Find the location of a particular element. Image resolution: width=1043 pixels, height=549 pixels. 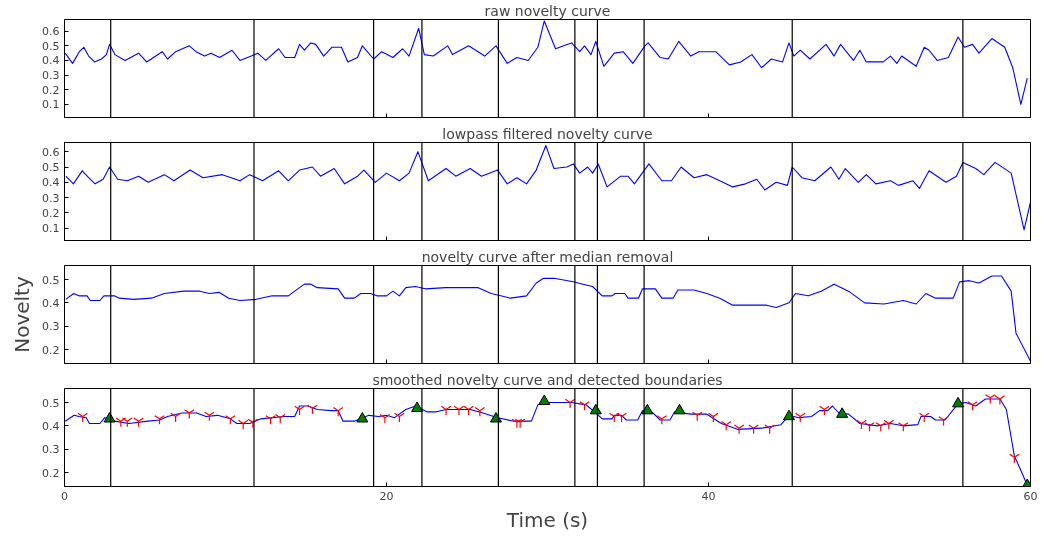

x-tick-label: 40 is located at coordinates (708, 496).